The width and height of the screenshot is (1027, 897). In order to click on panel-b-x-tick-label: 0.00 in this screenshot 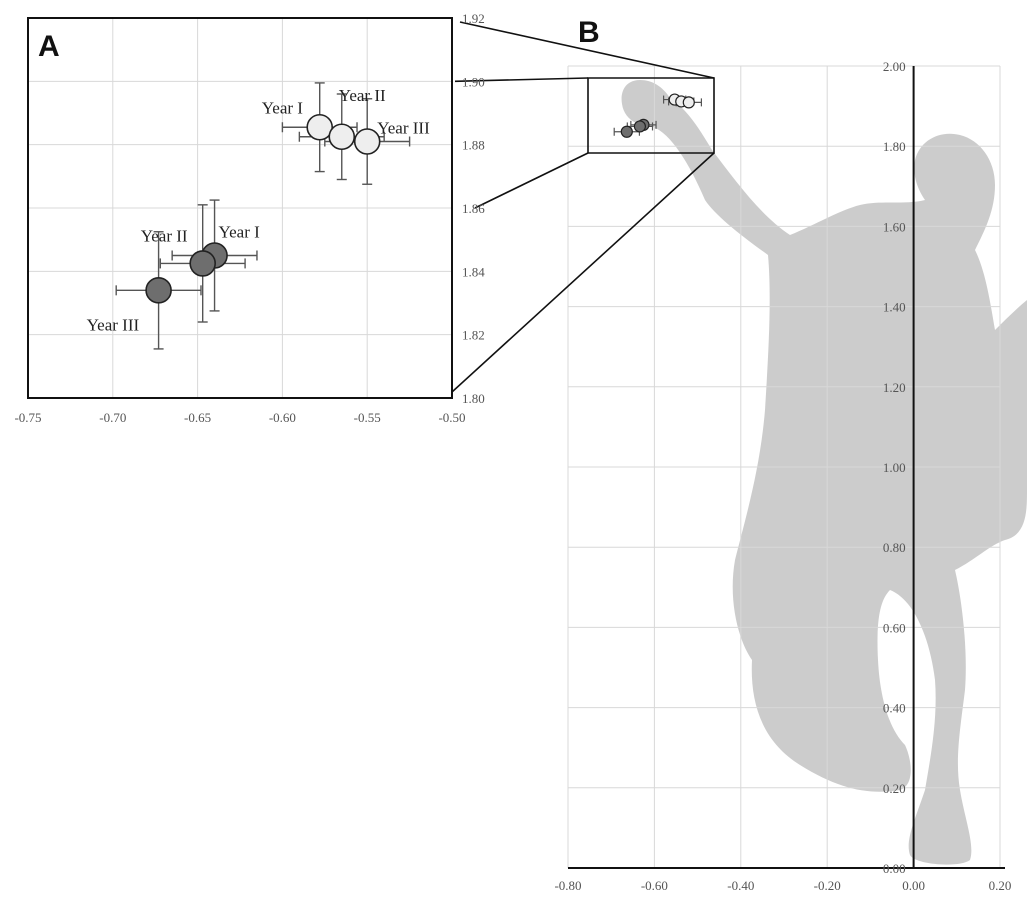, I will do `click(913, 885)`.